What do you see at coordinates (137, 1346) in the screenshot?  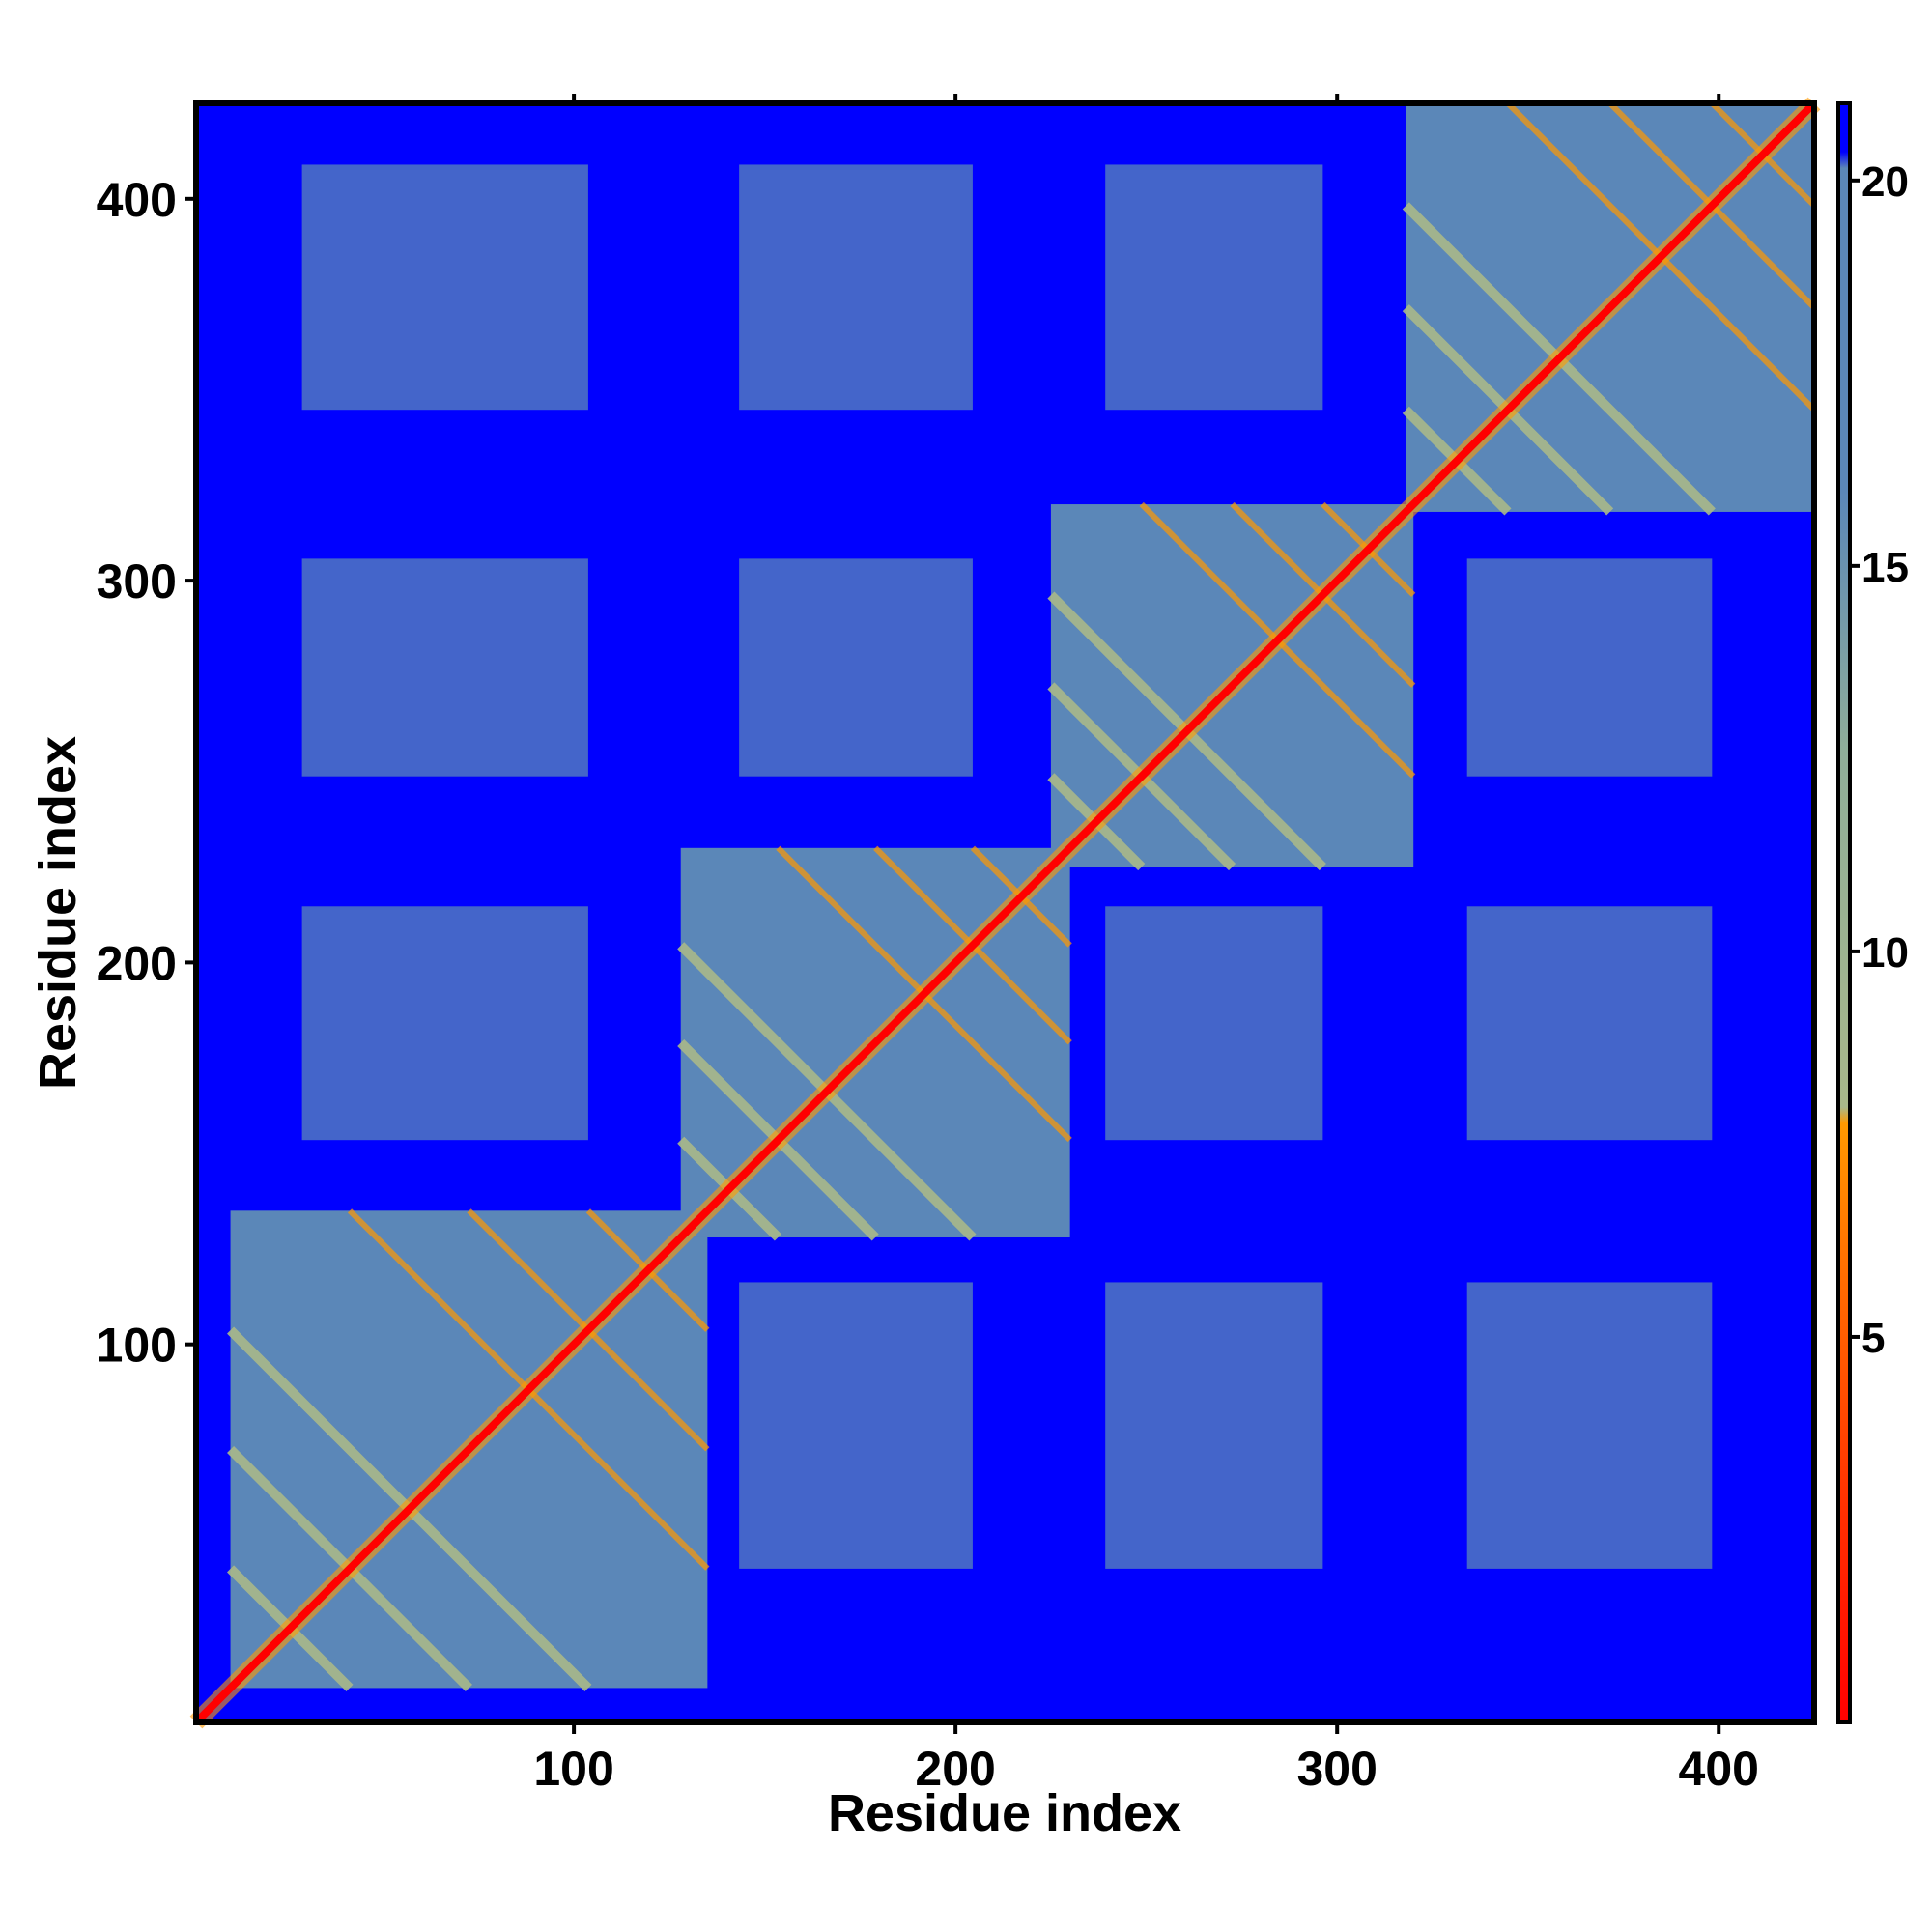 I see `y-tick-label: 100` at bounding box center [137, 1346].